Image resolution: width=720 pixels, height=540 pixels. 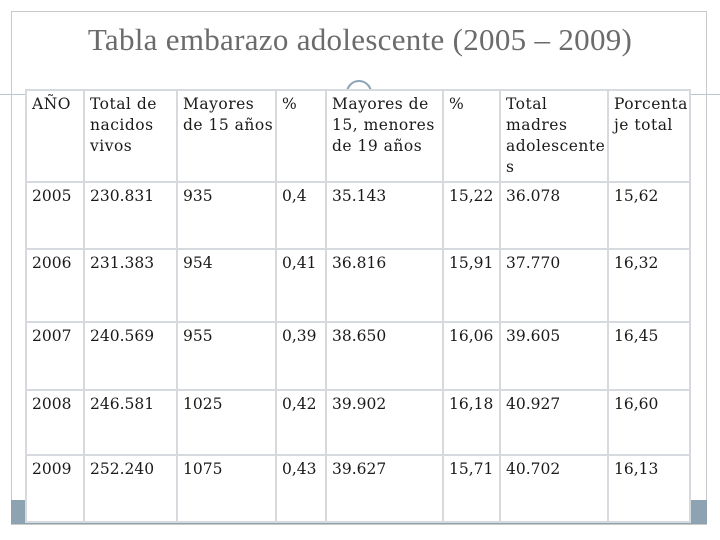 What do you see at coordinates (384, 285) in the screenshot?
I see `cell-15-to-19: 36.816` at bounding box center [384, 285].